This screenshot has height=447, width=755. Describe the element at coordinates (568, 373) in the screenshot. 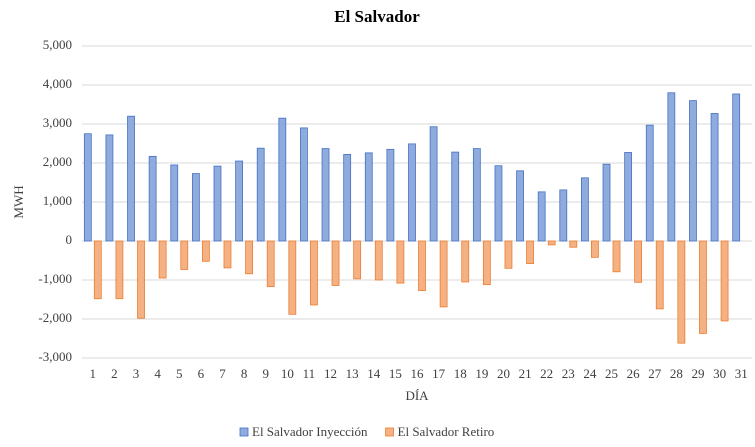

I see `x-tick-label: 23` at that location.